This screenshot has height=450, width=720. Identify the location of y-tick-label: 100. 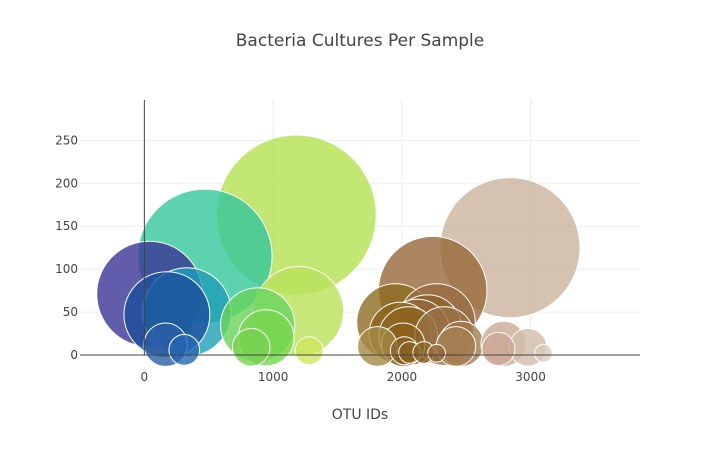
(66, 269).